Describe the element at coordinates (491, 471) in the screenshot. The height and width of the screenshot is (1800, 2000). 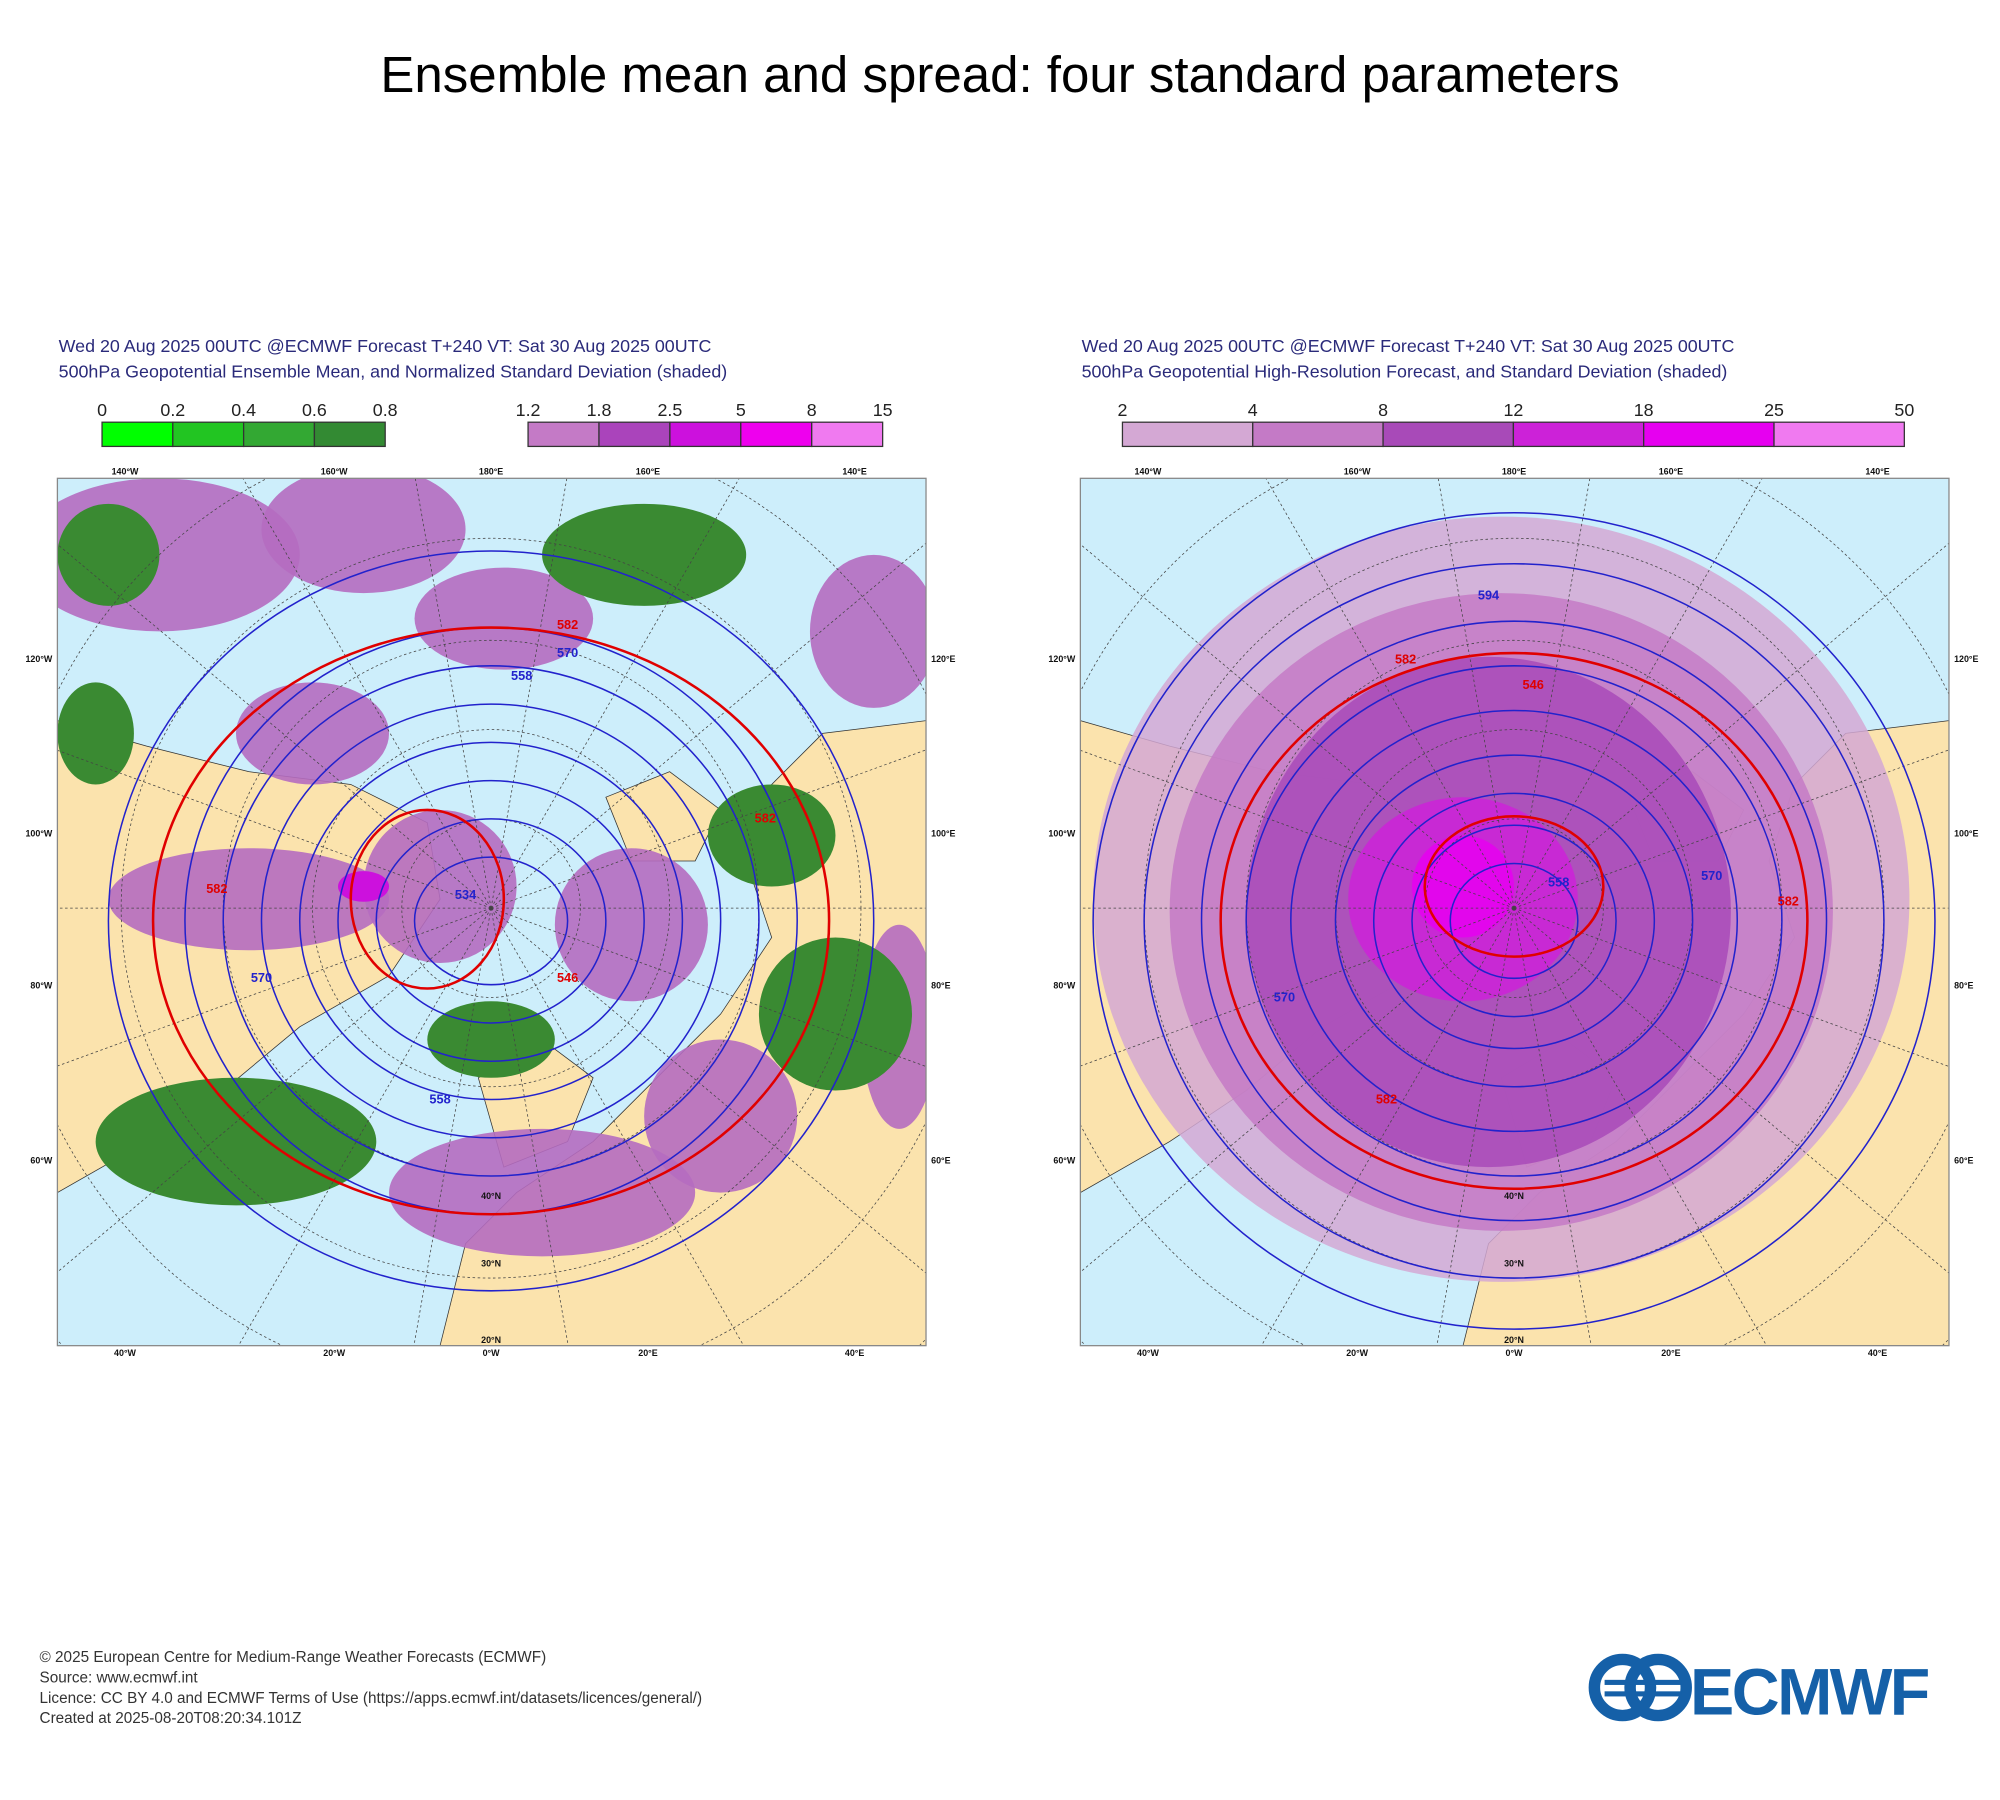
I see `longitude-label: 180°E` at that location.